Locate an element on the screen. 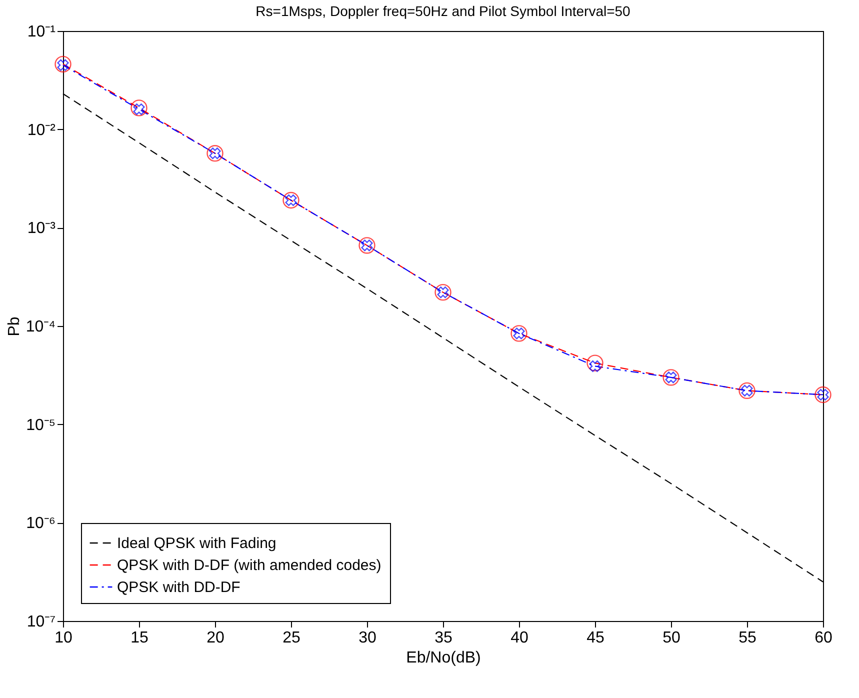 The width and height of the screenshot is (859, 698). y-tick-label: 10⁻⁴ is located at coordinates (41, 327).